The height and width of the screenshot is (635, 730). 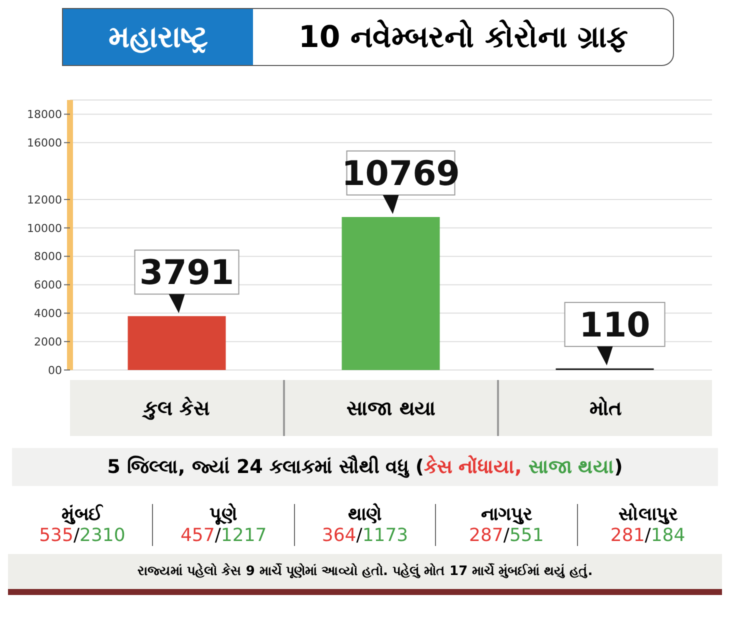 What do you see at coordinates (223, 535) in the screenshot?
I see `text: 457/1217` at bounding box center [223, 535].